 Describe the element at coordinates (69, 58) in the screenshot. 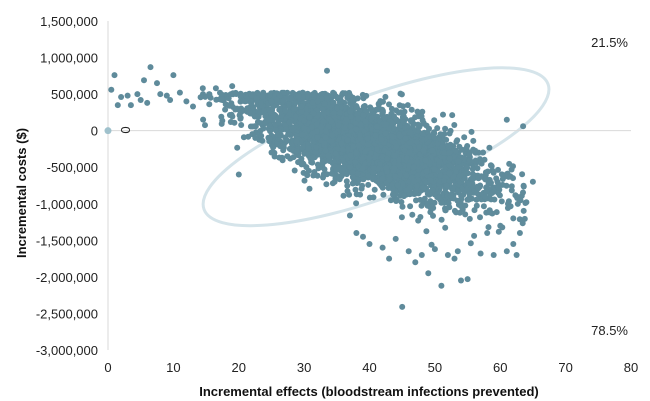

I see `y-tick-label: 1,000,000` at that location.